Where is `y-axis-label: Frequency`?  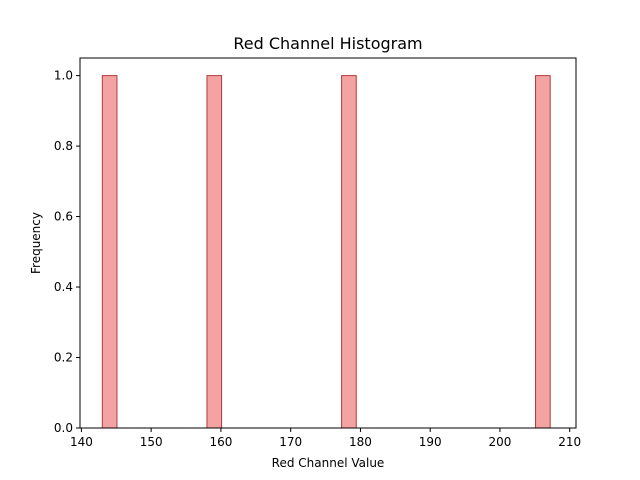 y-axis-label: Frequency is located at coordinates (36, 243).